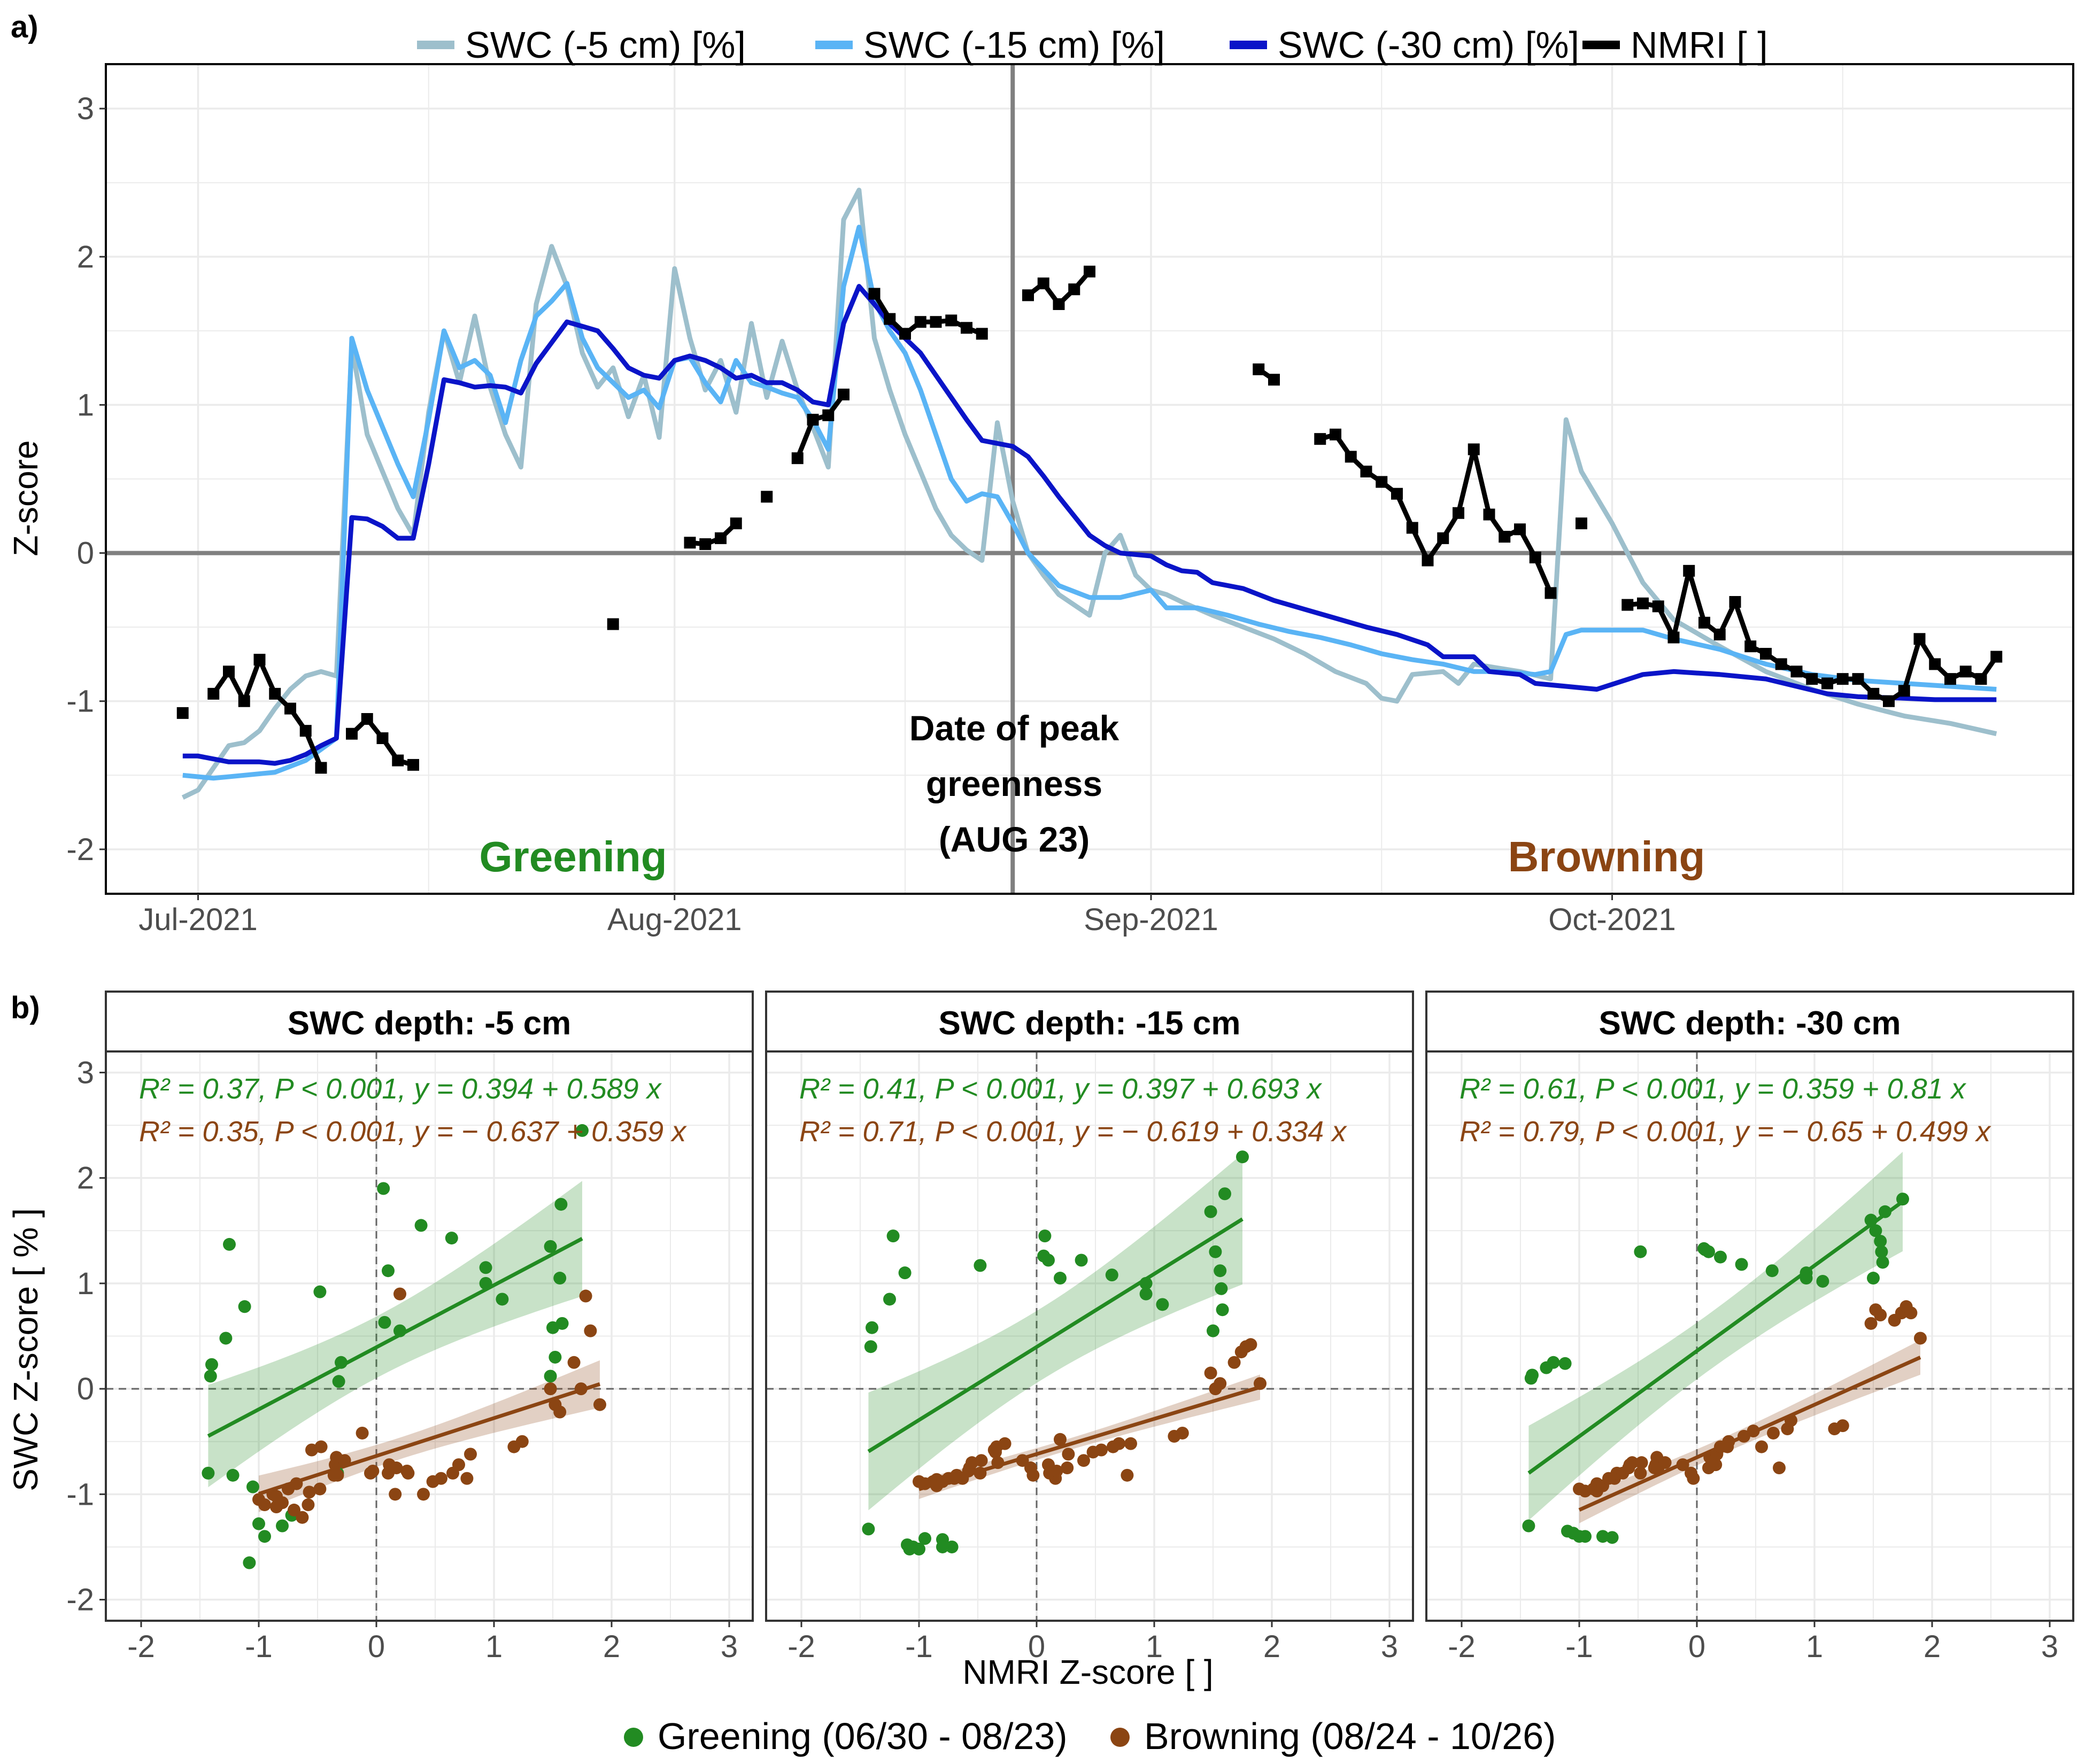 Image resolution: width=2085 pixels, height=1764 pixels. I want to click on greening-confidence-band, so click(1055, 1332).